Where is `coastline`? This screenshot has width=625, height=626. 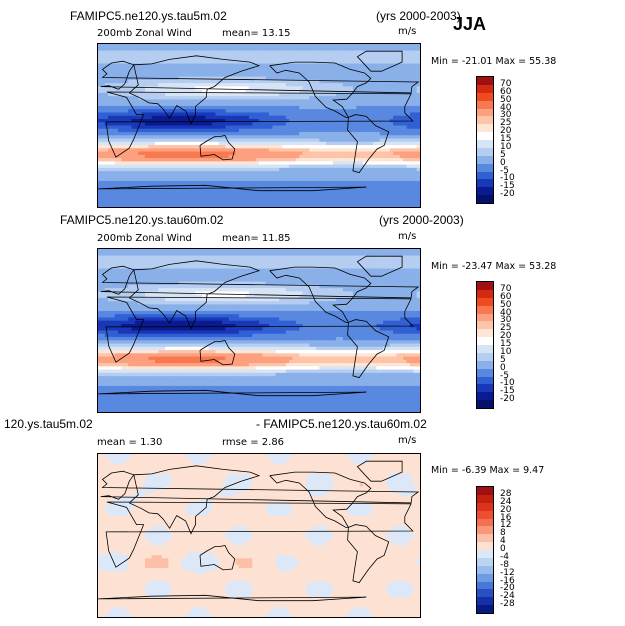 coastline is located at coordinates (217, 148).